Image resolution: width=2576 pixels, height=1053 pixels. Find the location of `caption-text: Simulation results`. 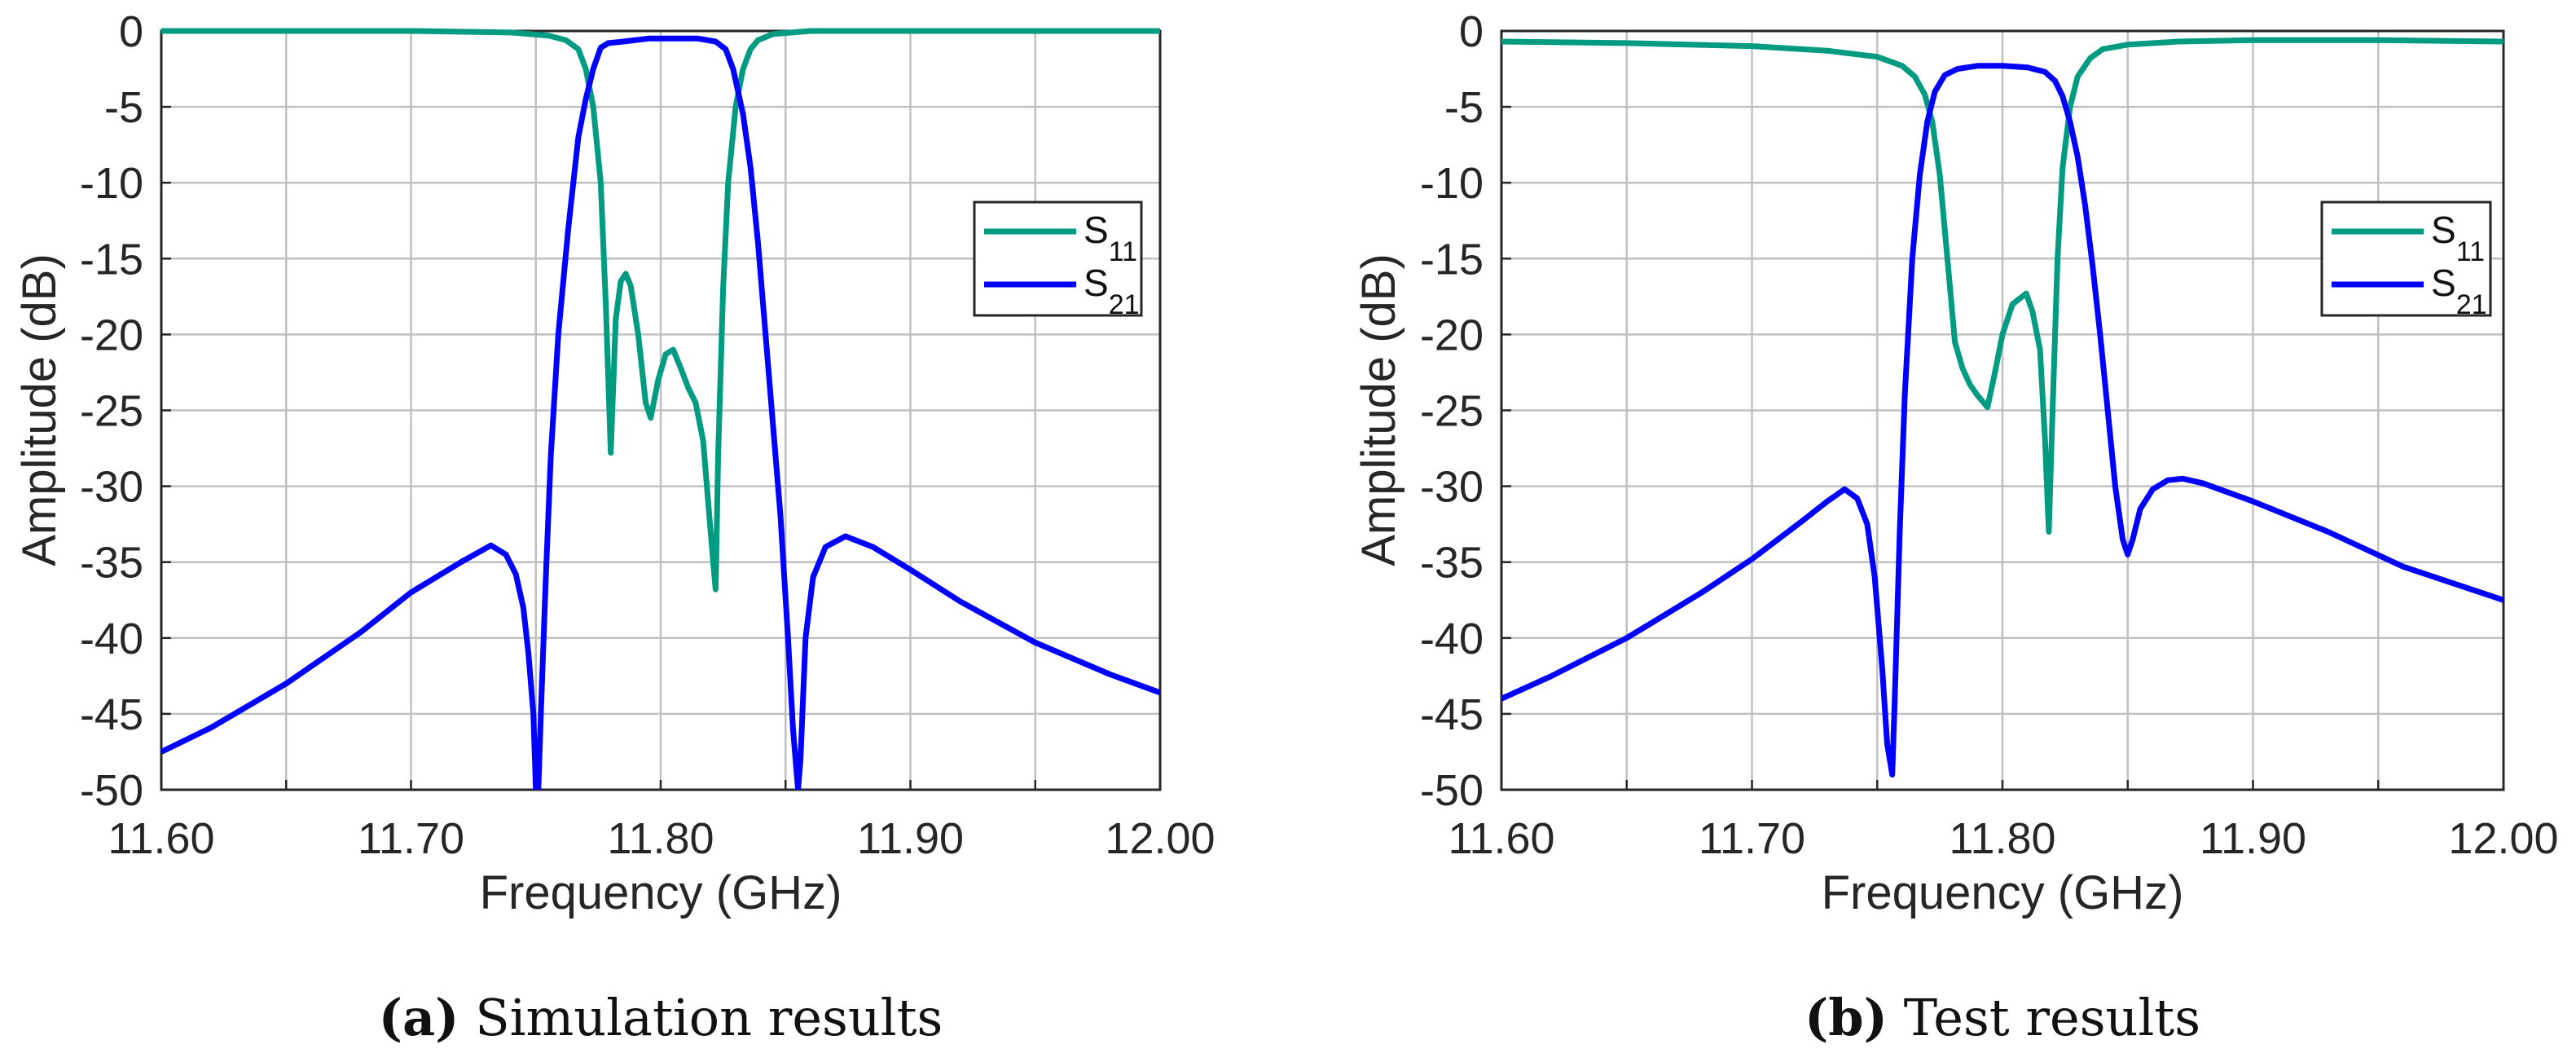

caption-text: Simulation results is located at coordinates (701, 1017).